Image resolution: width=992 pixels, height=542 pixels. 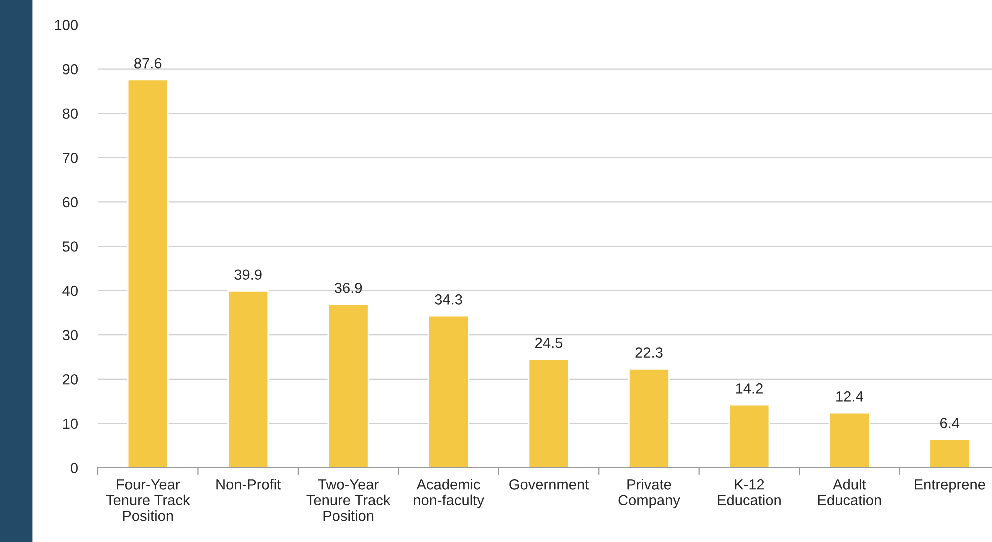 What do you see at coordinates (850, 397) in the screenshot?
I see `data-label: 12.4` at bounding box center [850, 397].